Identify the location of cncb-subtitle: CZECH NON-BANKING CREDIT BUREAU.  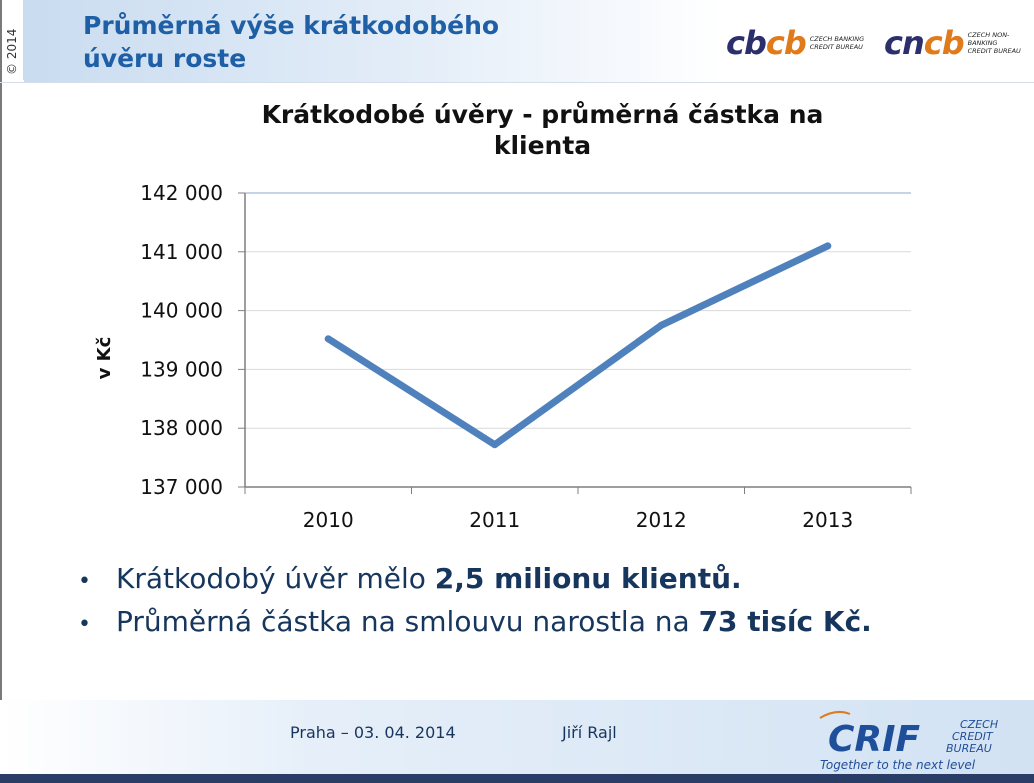
(1001, 43).